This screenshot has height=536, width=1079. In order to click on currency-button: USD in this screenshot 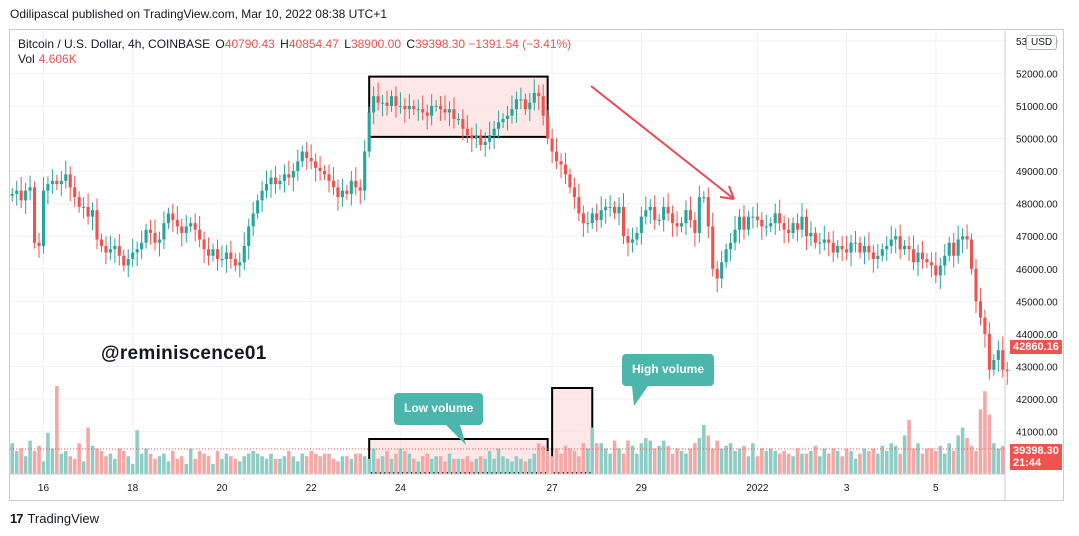, I will do `click(1042, 42)`.